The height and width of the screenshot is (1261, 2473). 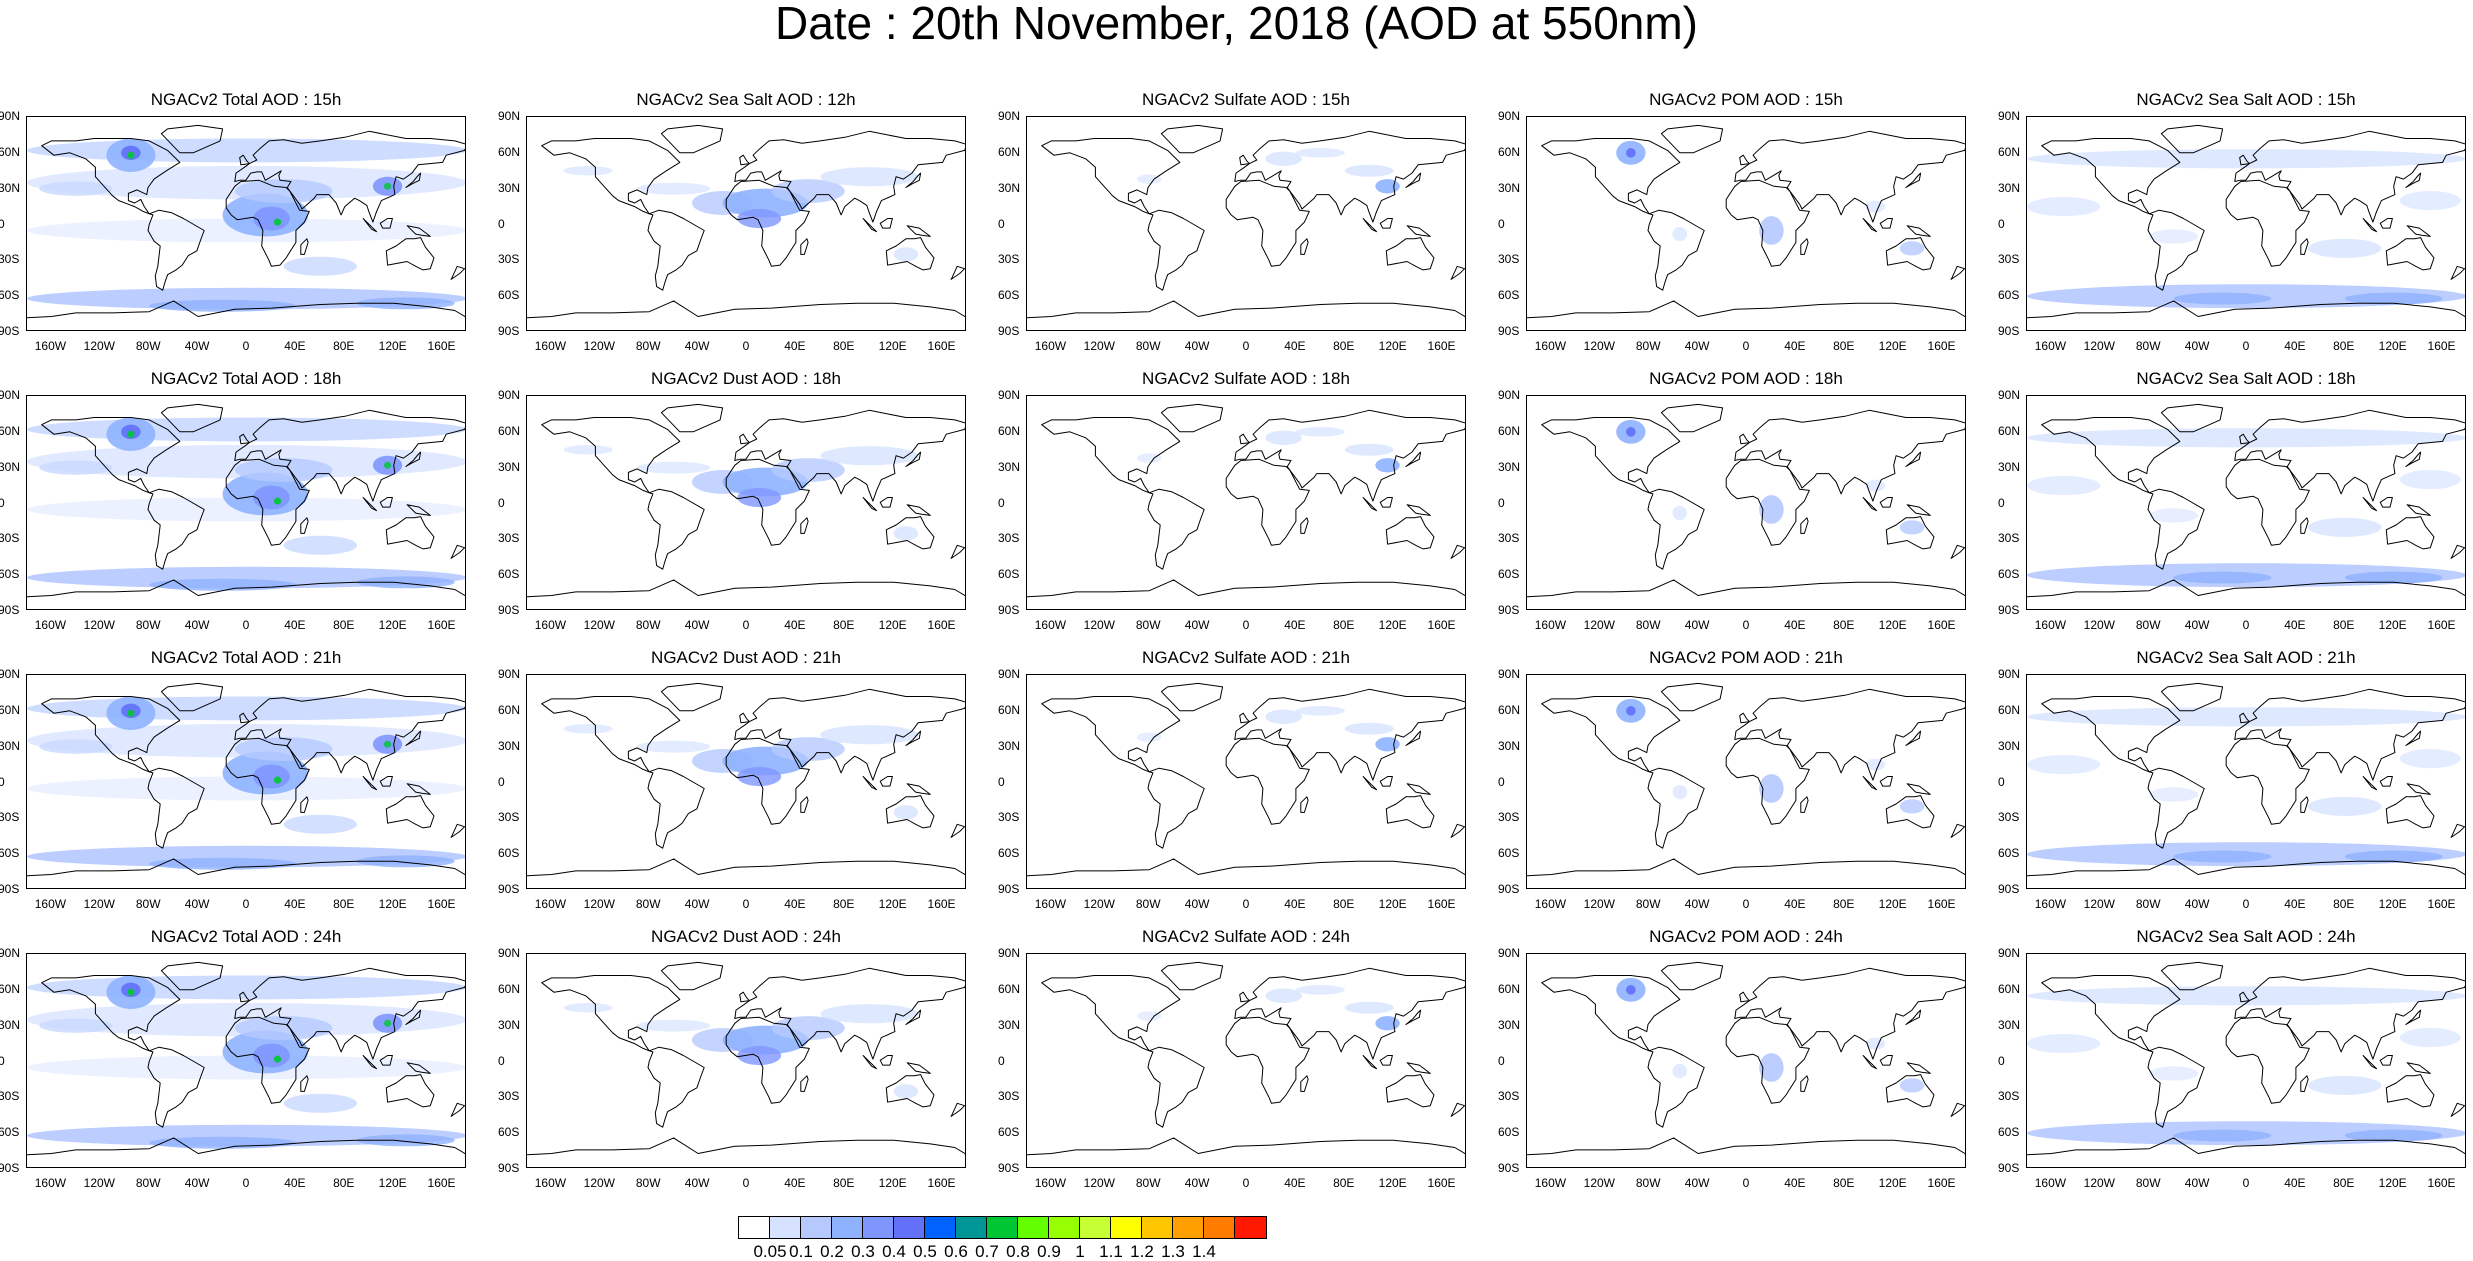 I want to click on coastline-antarctica, so click(x=746, y=1146).